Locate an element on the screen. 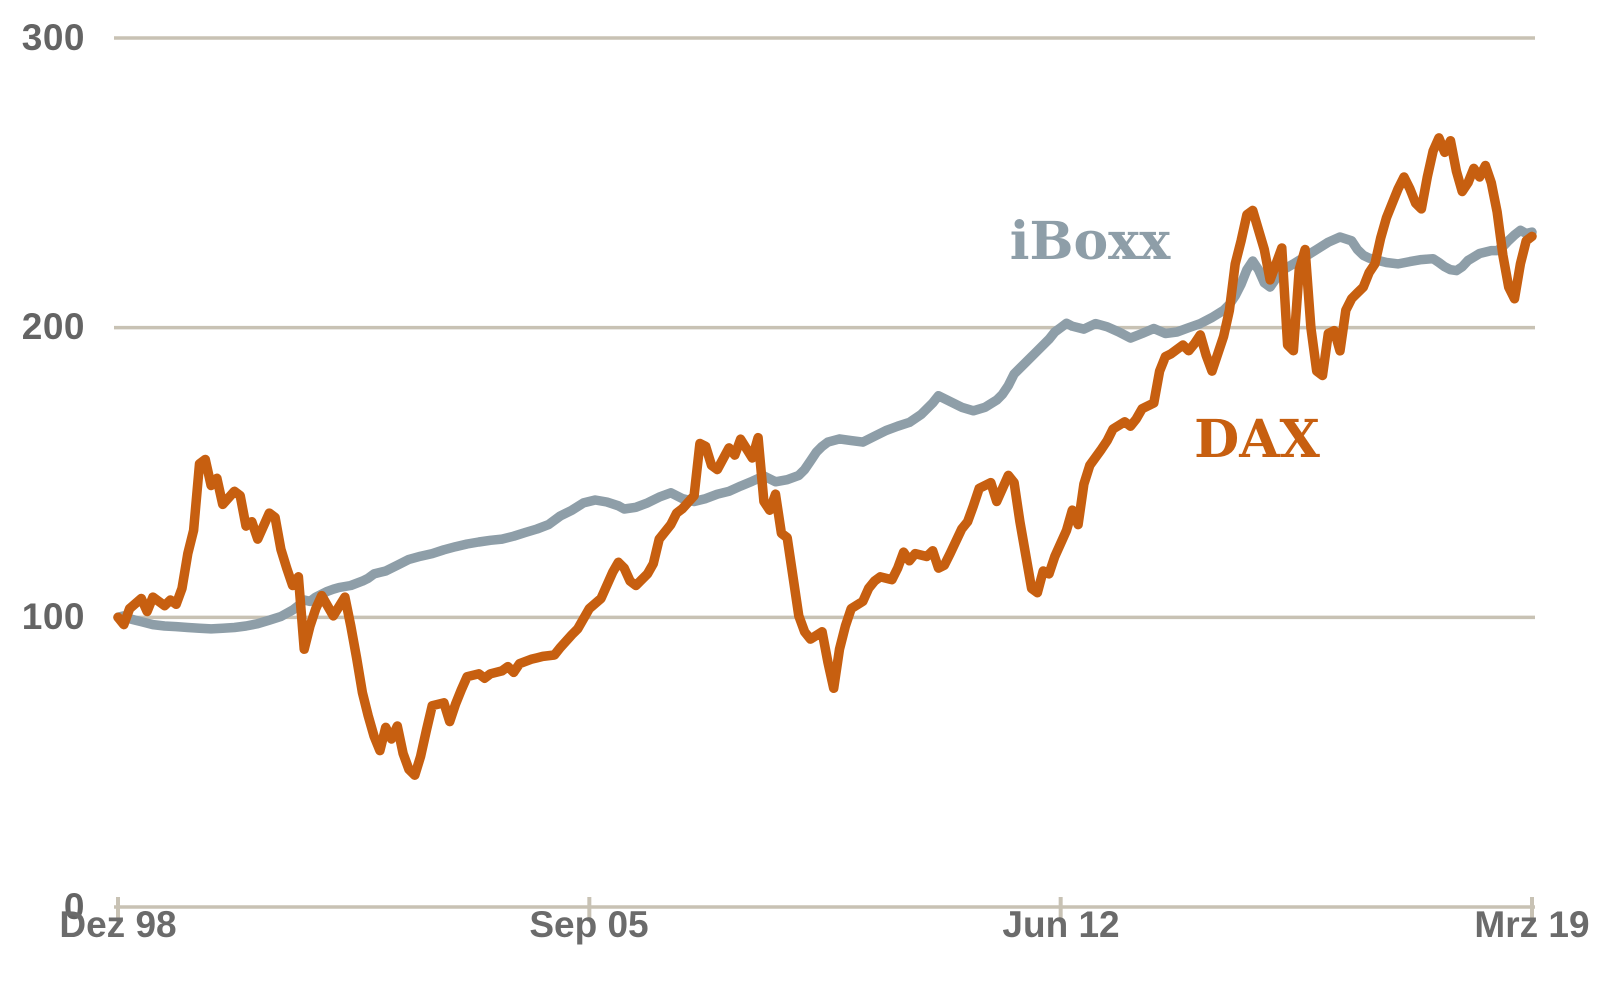  y-axis-tick-label-100: 100 is located at coordinates (53, 616).